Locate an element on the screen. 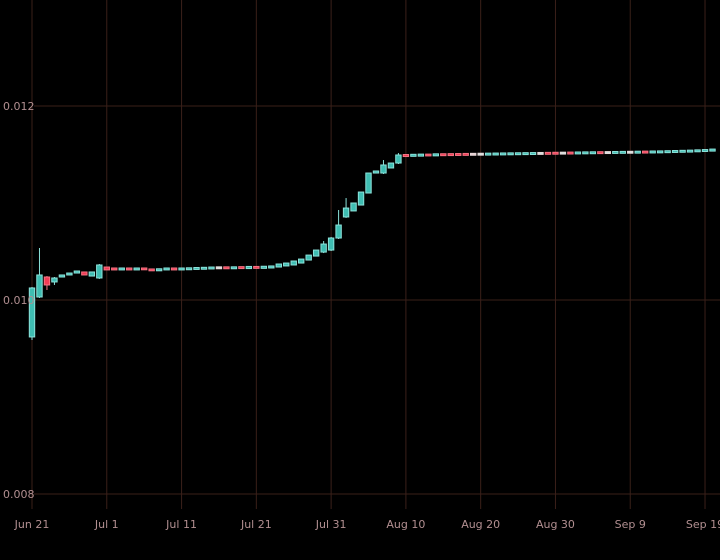 Image resolution: width=720 pixels, height=560 pixels. x-axis-tick-label: Aug 10 is located at coordinates (405, 524).